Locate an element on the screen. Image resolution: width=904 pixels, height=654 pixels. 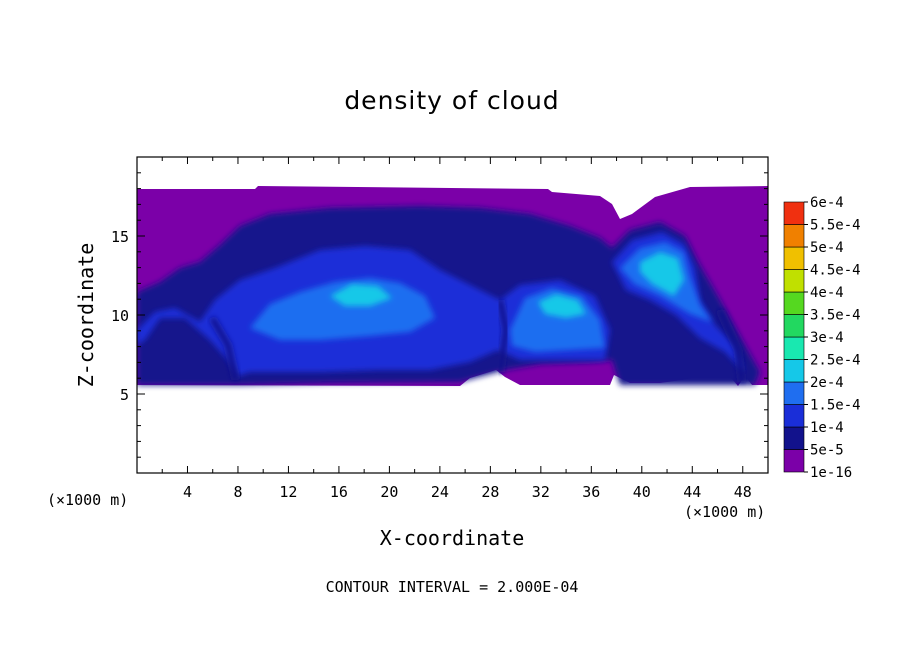
colorbar-label: 1e-16 is located at coordinates (831, 473).